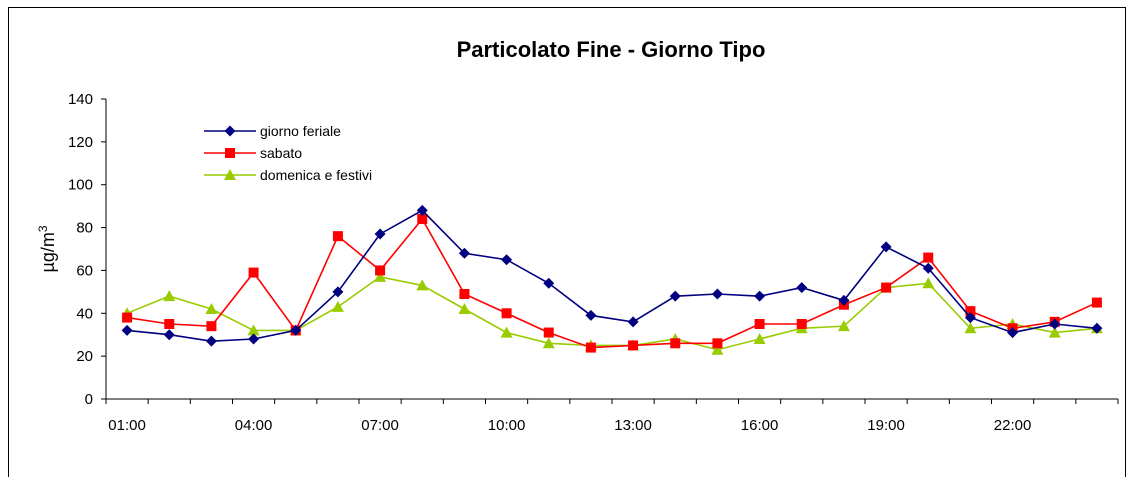  Describe the element at coordinates (1013, 425) in the screenshot. I see `x-tick-label: 22:00` at that location.